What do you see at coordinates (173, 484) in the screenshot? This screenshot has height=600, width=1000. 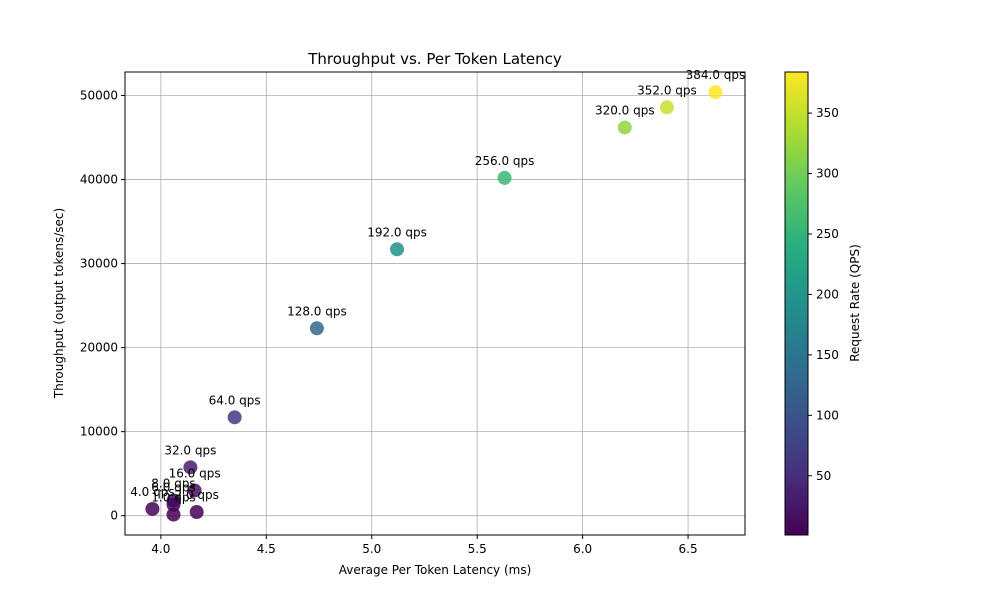 I see `point-annotation: 8.0 qps` at bounding box center [173, 484].